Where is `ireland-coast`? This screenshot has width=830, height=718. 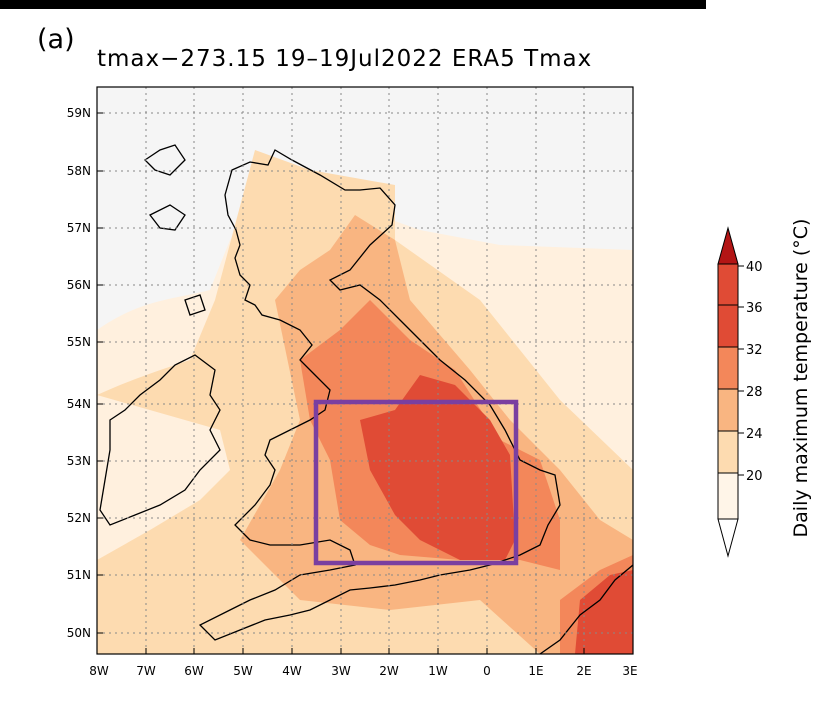
ireland-coast is located at coordinates (160, 440).